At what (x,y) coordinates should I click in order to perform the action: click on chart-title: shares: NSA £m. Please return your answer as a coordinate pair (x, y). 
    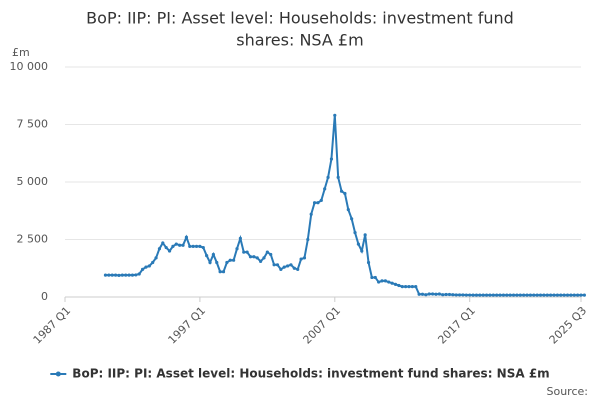
    Looking at the image, I should click on (299, 40).